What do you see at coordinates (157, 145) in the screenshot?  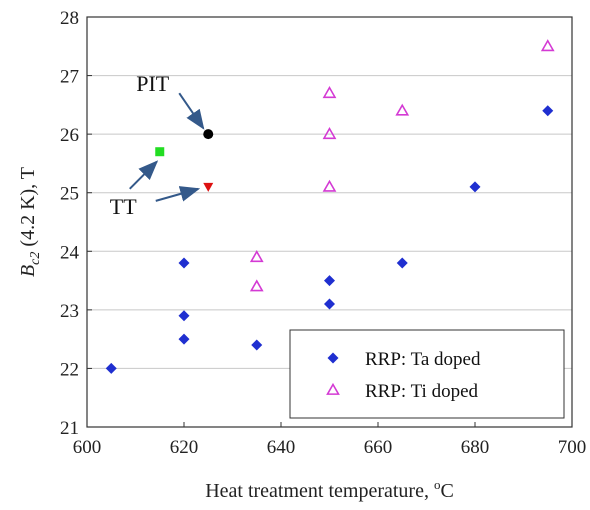 I see `annotations: PIT TT` at bounding box center [157, 145].